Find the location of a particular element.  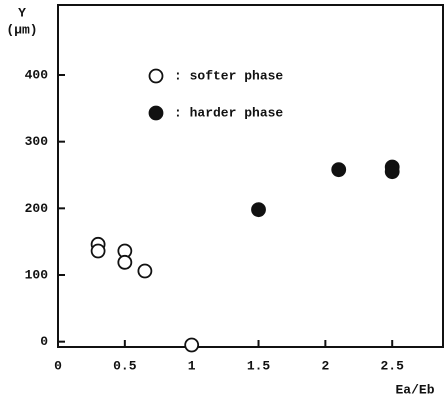

y-axis-label: Y is located at coordinates (22, 12).